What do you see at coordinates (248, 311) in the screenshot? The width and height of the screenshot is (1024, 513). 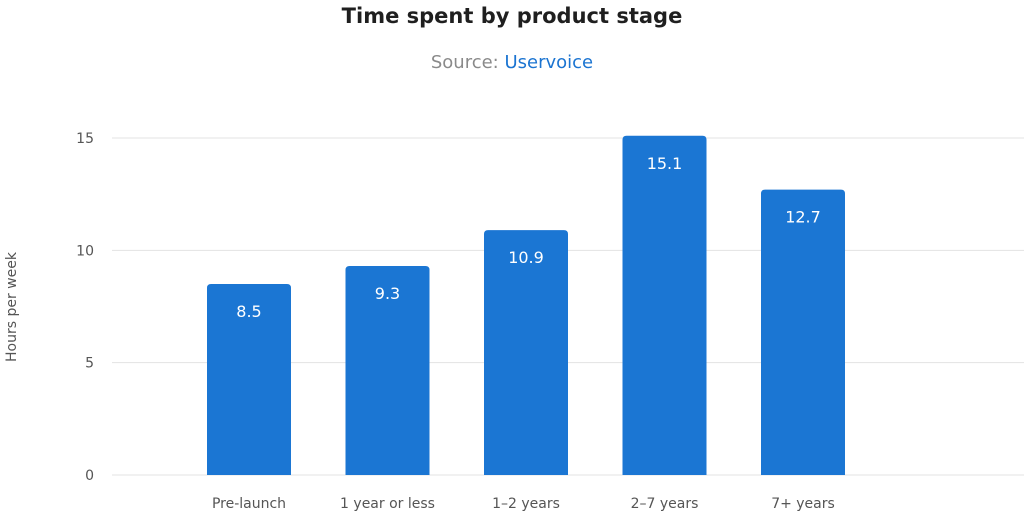 I see `bar-value-label: 8.5` at bounding box center [248, 311].